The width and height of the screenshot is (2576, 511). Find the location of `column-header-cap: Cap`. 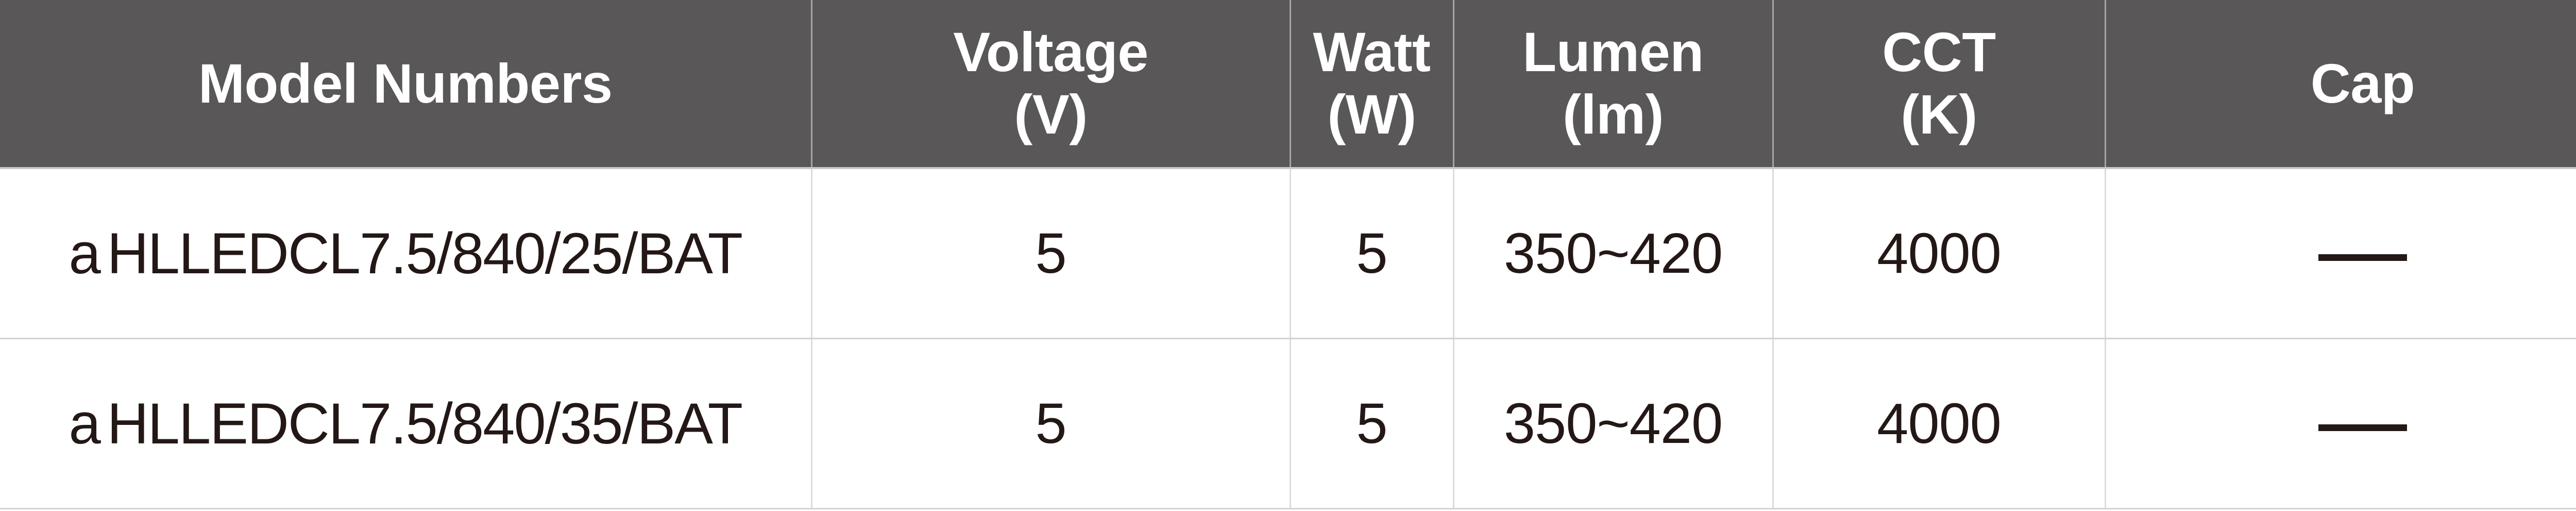

column-header-cap: Cap is located at coordinates (2340, 84).